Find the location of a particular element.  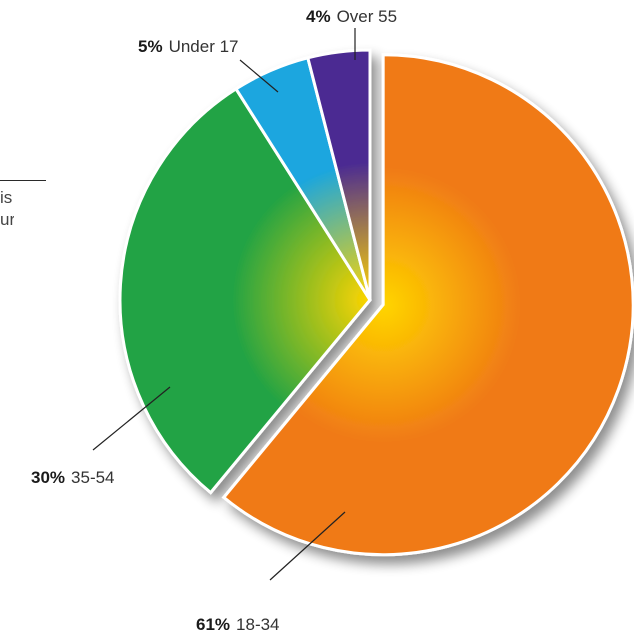

side-fragment-line-1: is is located at coordinates (6, 197).